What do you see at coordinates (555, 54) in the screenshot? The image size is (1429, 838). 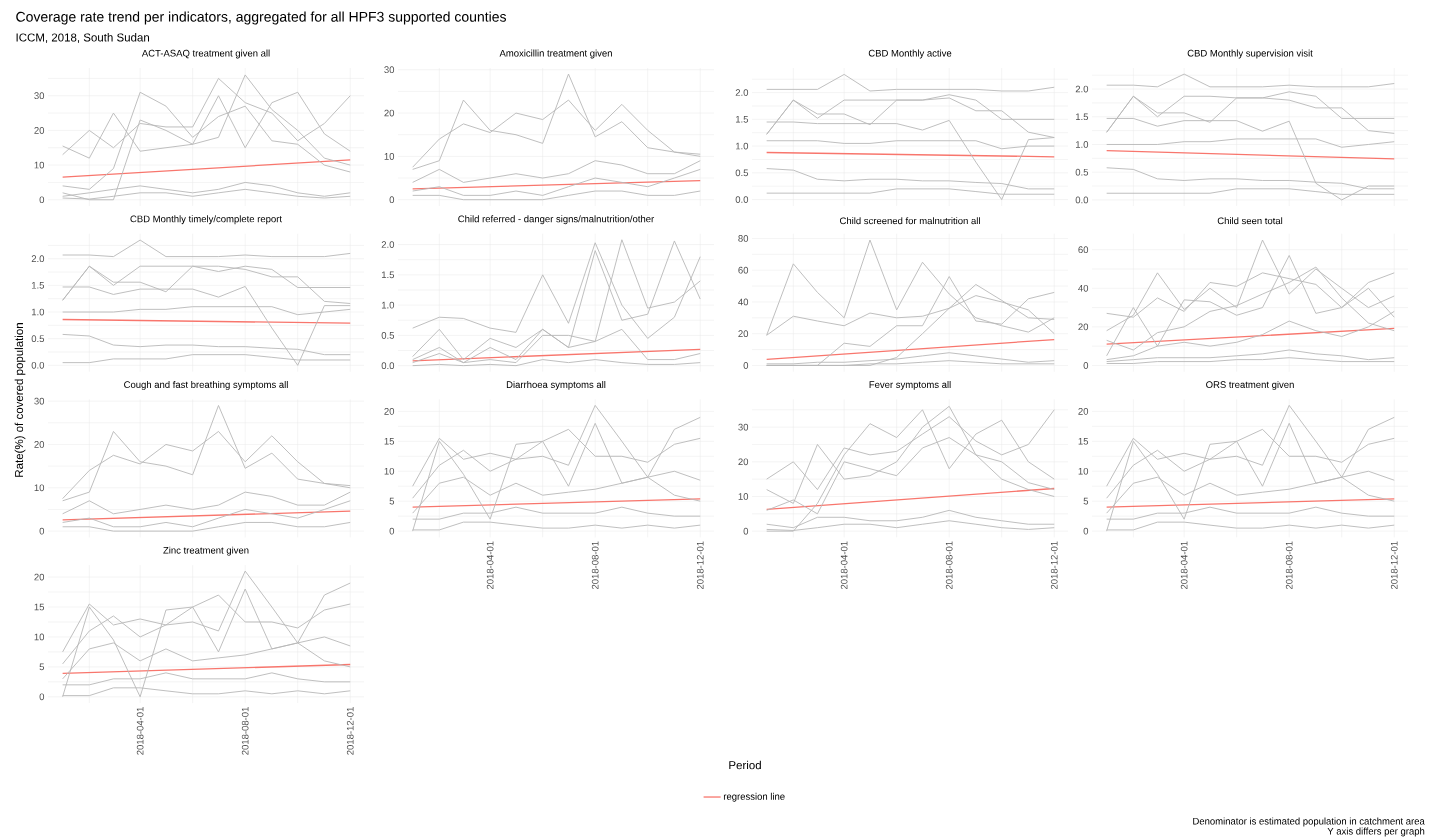 I see `chart-title: Amoxicillin treatment given` at bounding box center [555, 54].